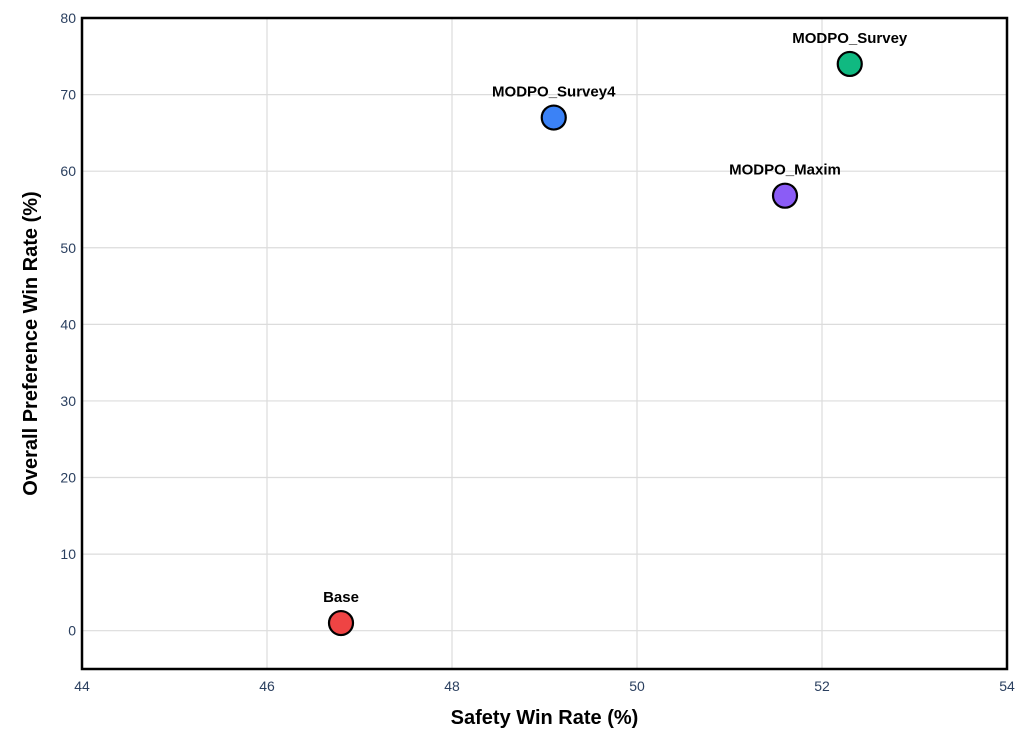  I want to click on data-point-base: Base, so click(341, 613).